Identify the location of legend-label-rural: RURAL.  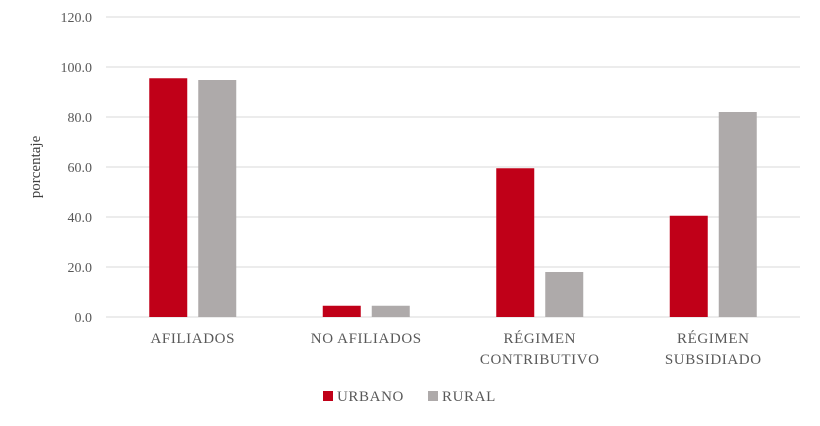
(469, 397).